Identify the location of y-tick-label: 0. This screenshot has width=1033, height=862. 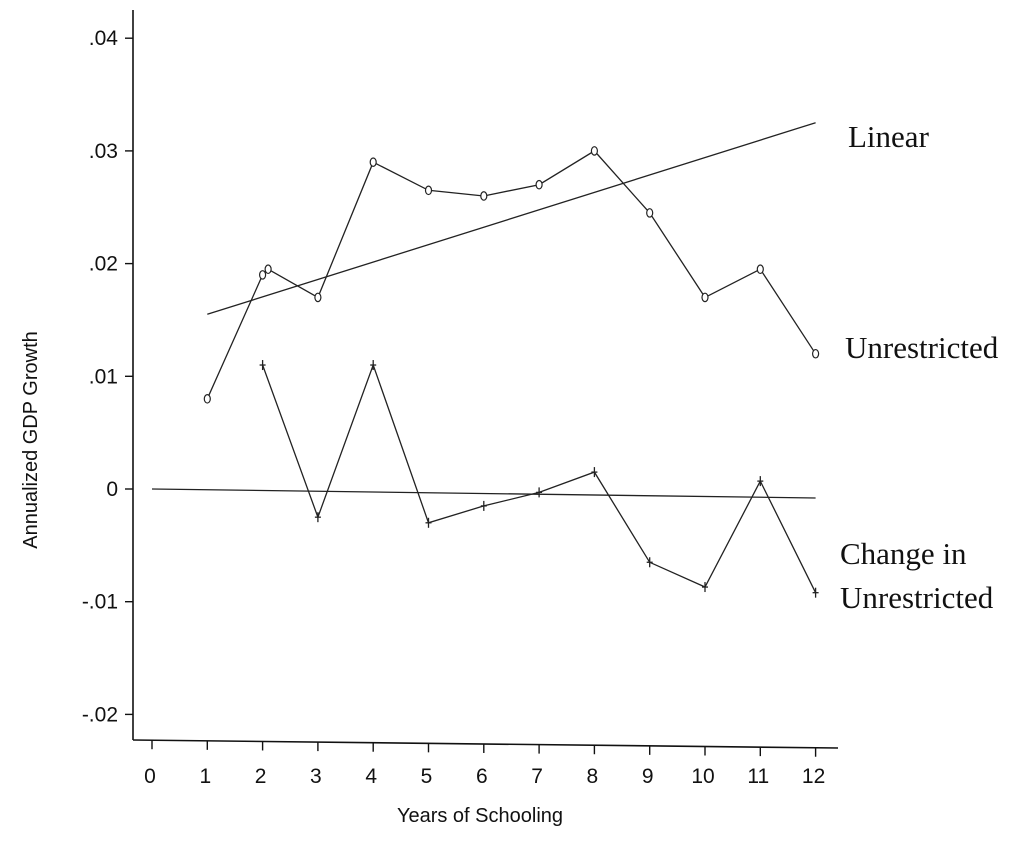
(112, 489).